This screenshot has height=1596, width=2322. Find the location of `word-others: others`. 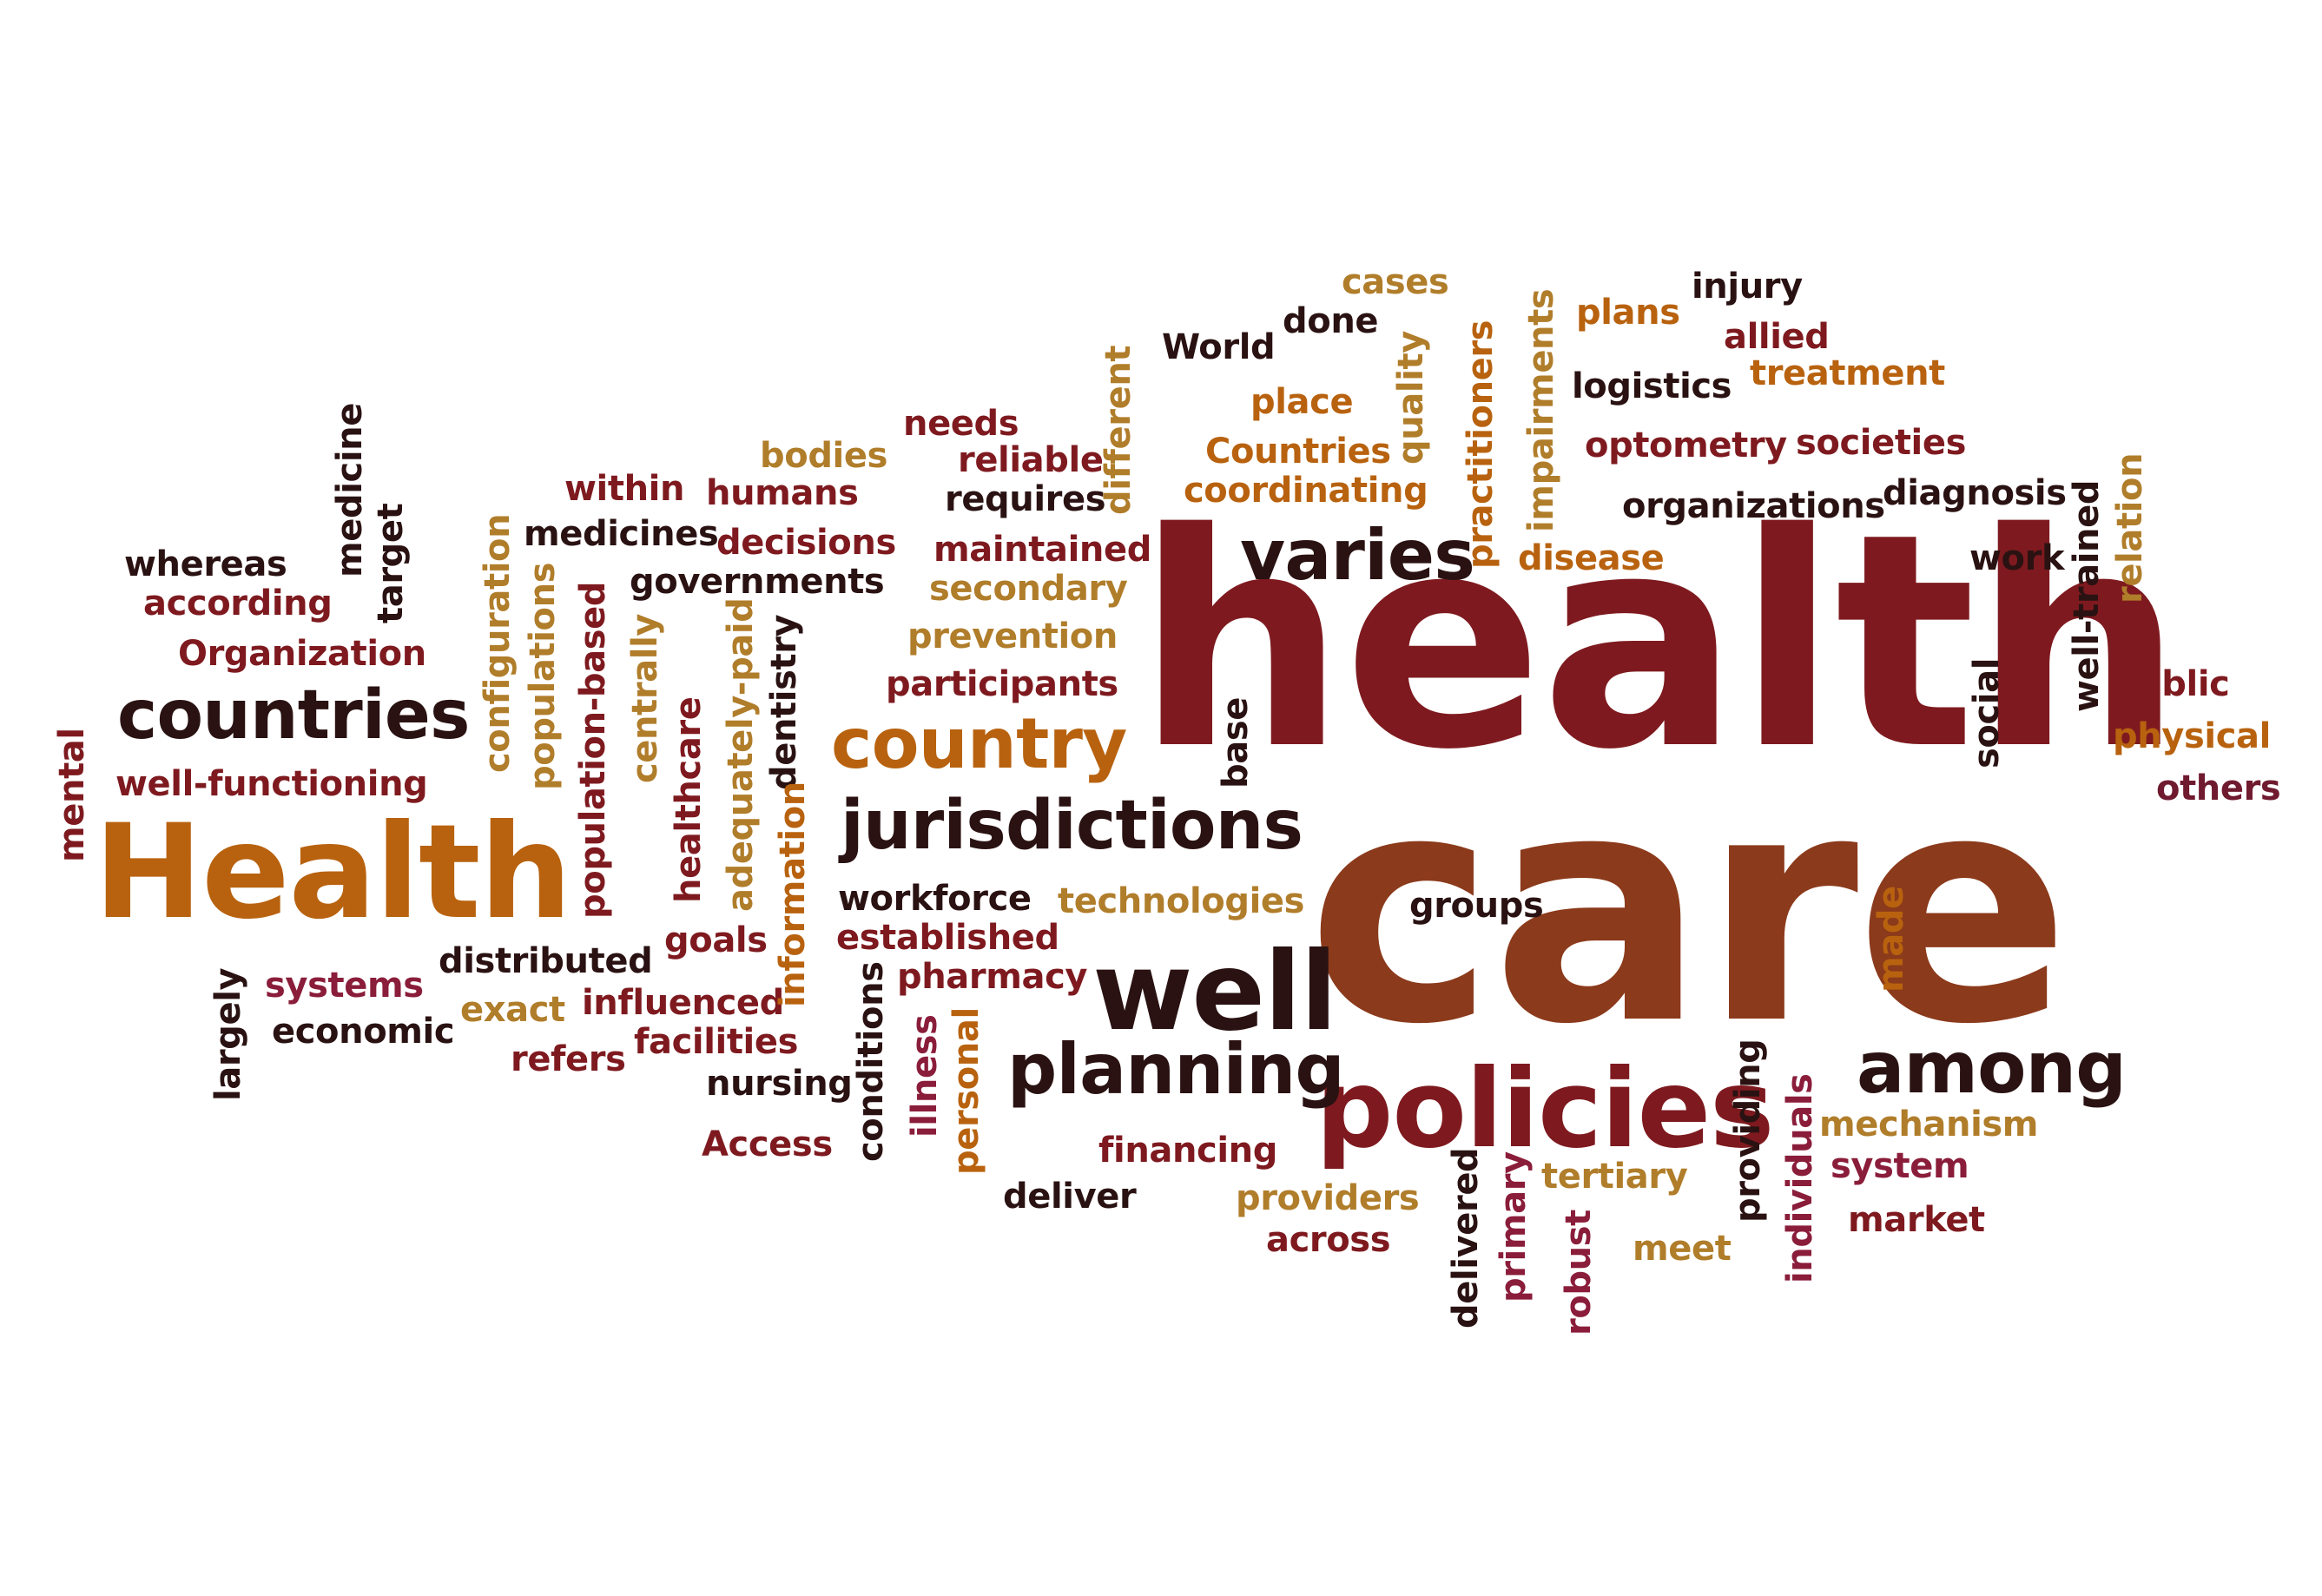

word-others: others is located at coordinates (2218, 788).